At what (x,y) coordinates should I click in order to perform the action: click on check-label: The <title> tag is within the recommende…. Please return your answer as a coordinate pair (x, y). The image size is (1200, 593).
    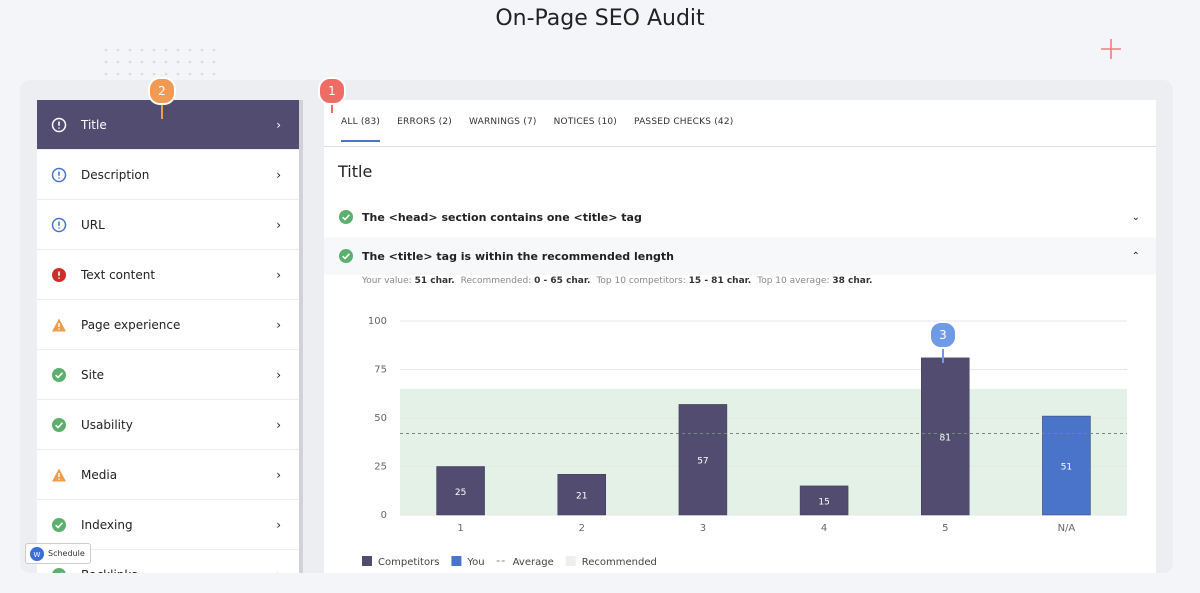
    Looking at the image, I should click on (518, 256).